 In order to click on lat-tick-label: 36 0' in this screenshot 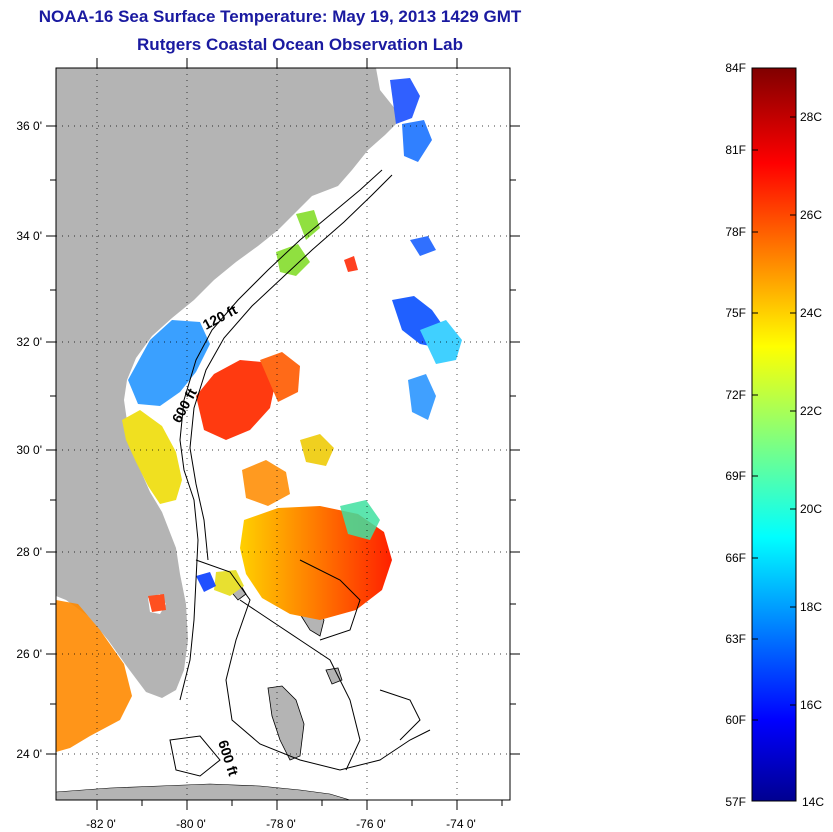, I will do `click(29, 126)`.